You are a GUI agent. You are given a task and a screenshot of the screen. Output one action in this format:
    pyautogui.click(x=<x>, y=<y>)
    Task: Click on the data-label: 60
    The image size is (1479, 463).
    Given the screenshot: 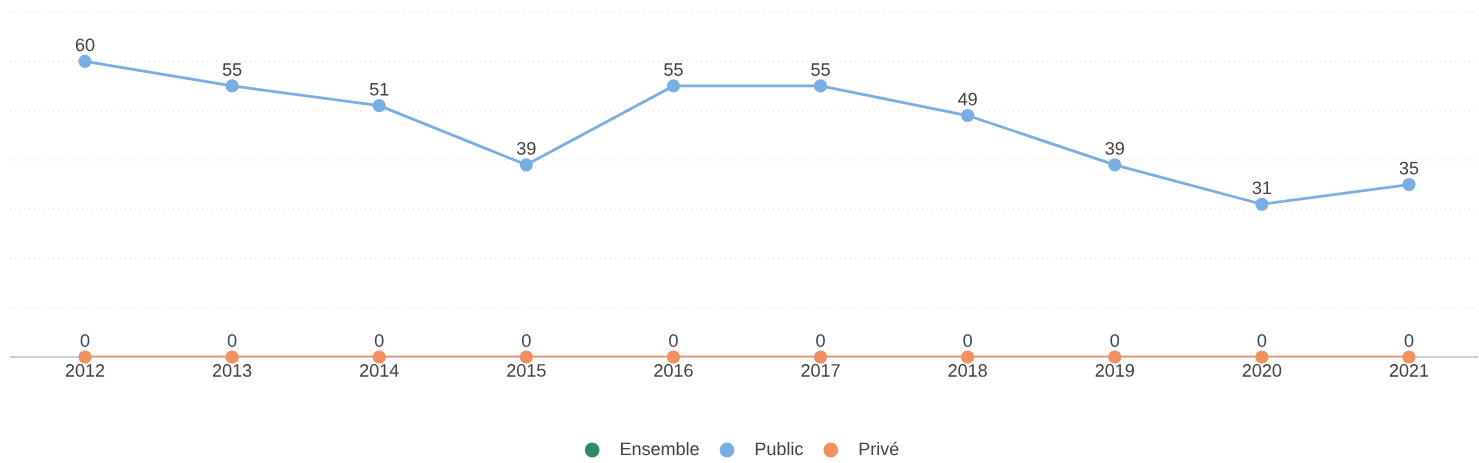 What is the action you would take?
    pyautogui.click(x=85, y=45)
    